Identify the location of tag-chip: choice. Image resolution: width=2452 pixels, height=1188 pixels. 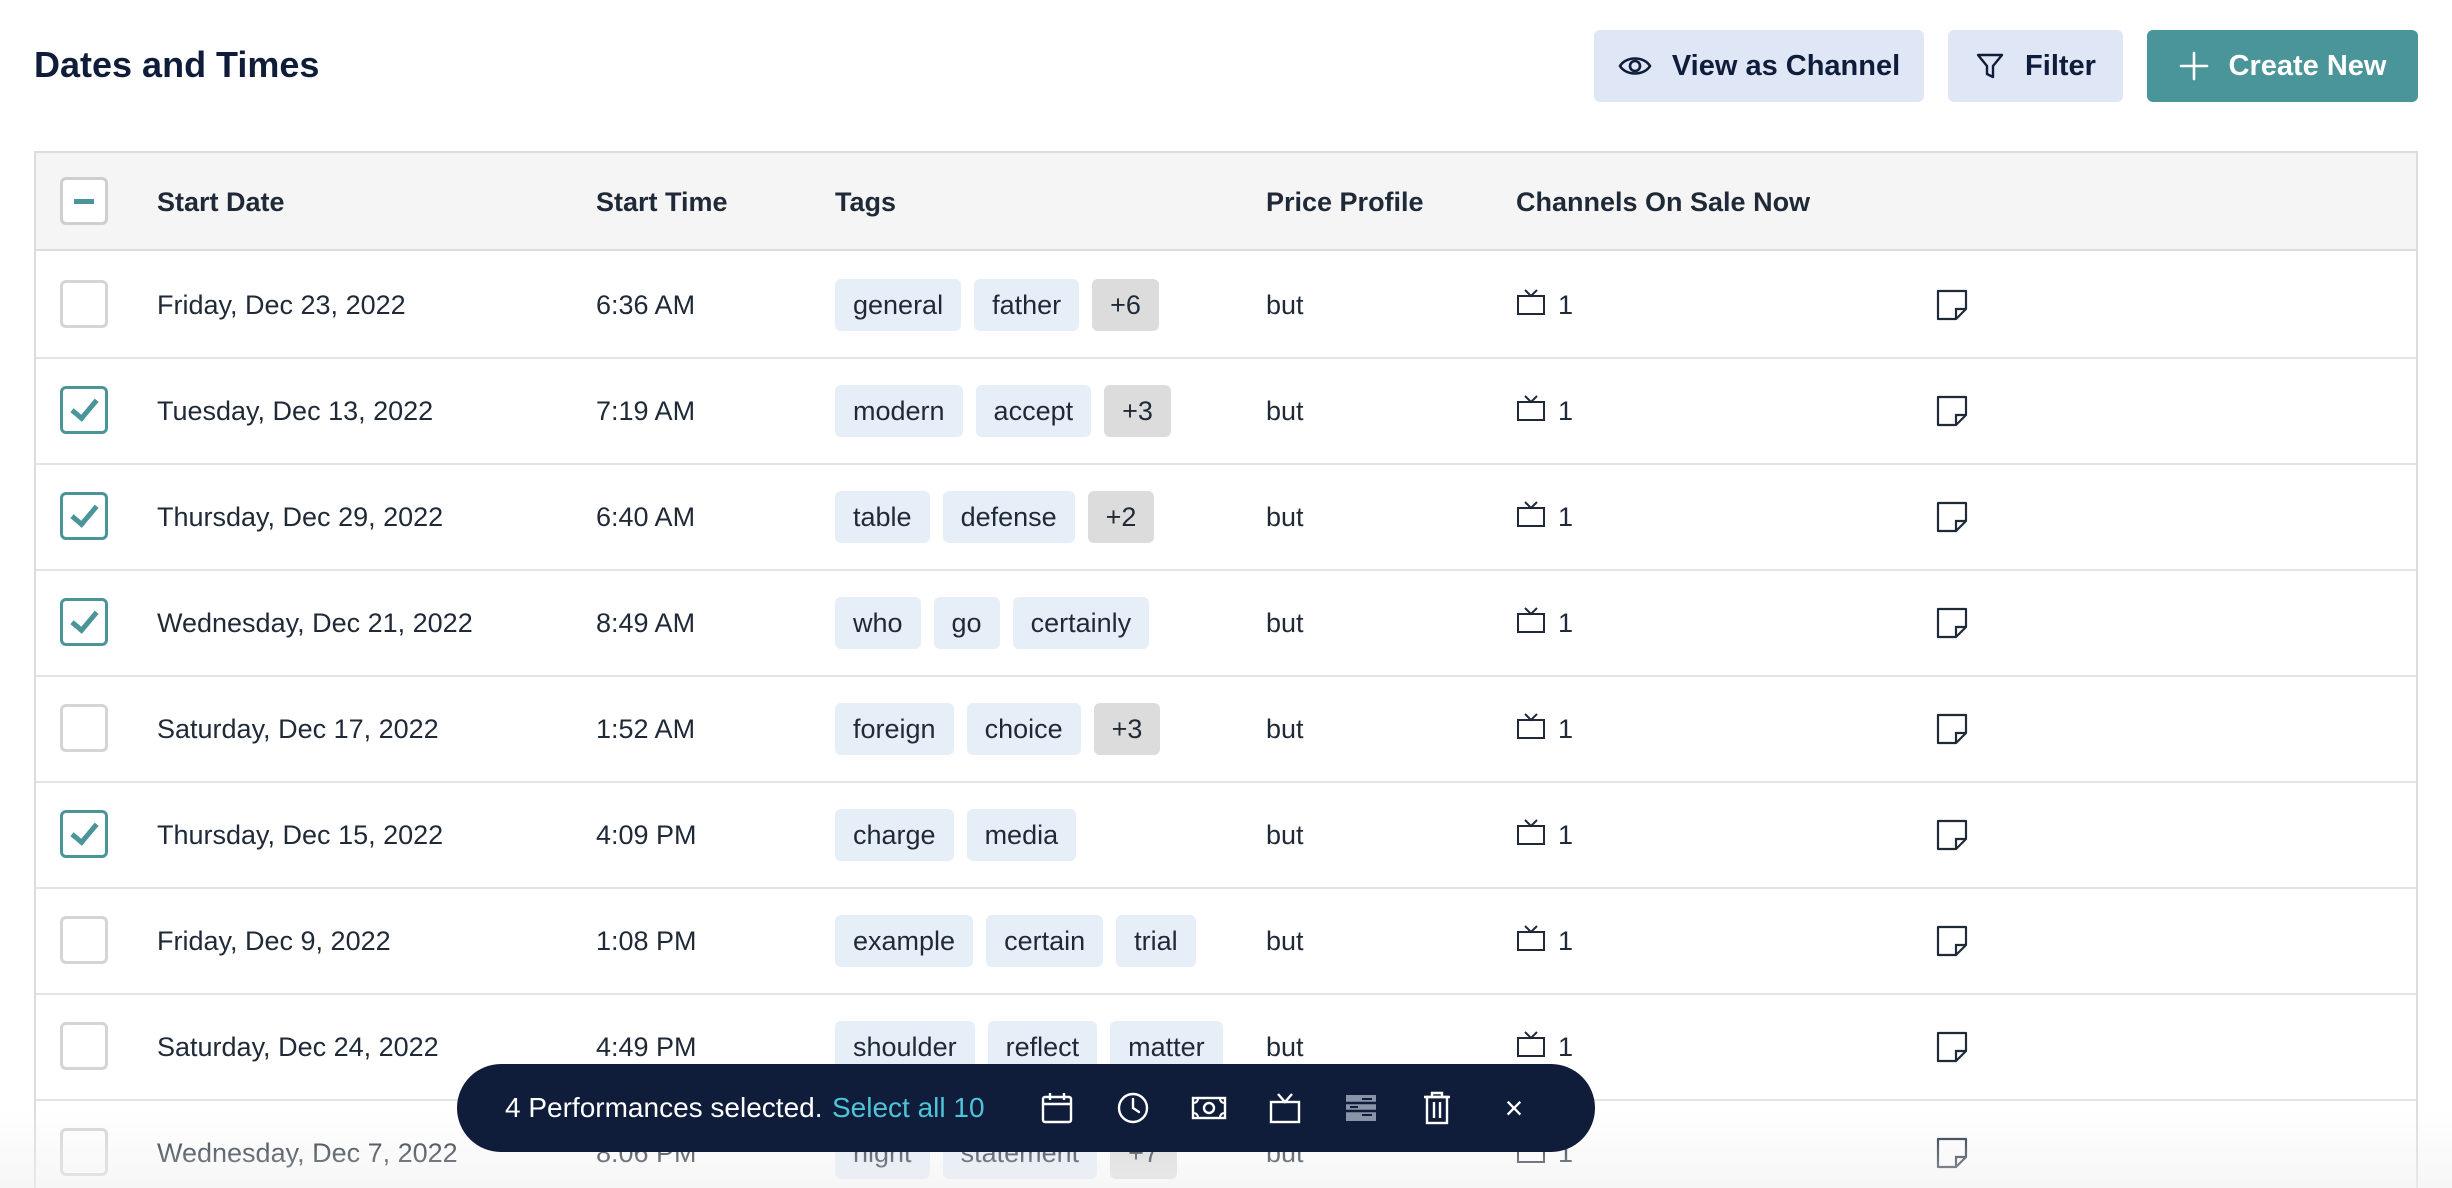
(1023, 729).